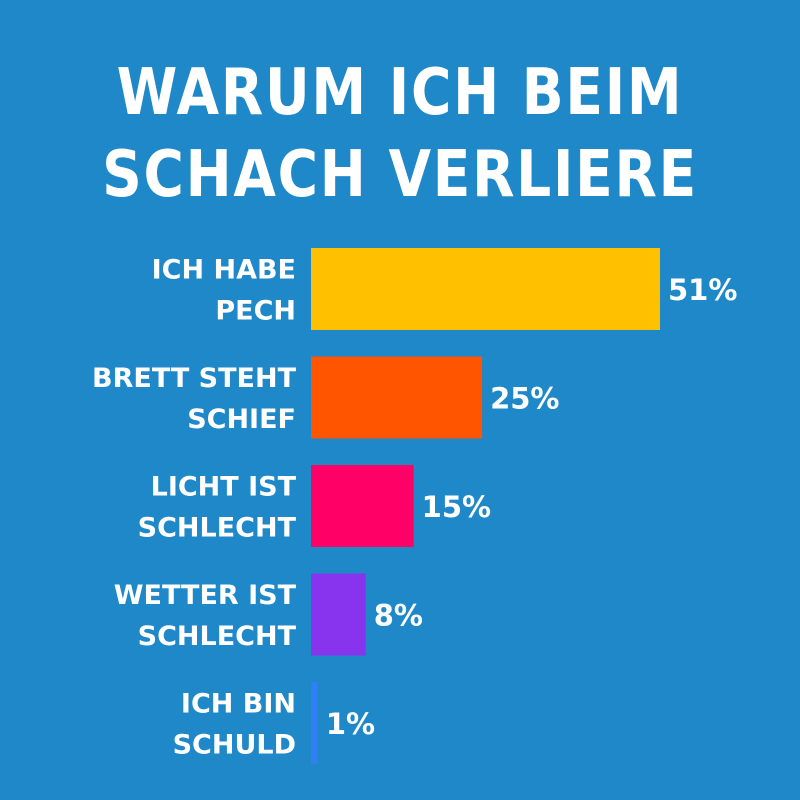  Describe the element at coordinates (255, 311) in the screenshot. I see `category-label-1-line-2: PECH` at that location.